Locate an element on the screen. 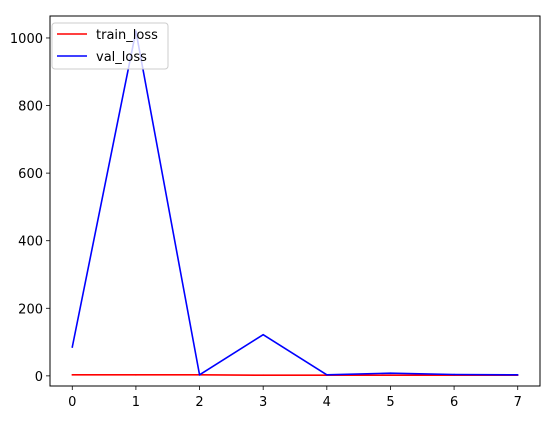 The width and height of the screenshot is (554, 428). x-tick-label-3: 3 is located at coordinates (263, 402).